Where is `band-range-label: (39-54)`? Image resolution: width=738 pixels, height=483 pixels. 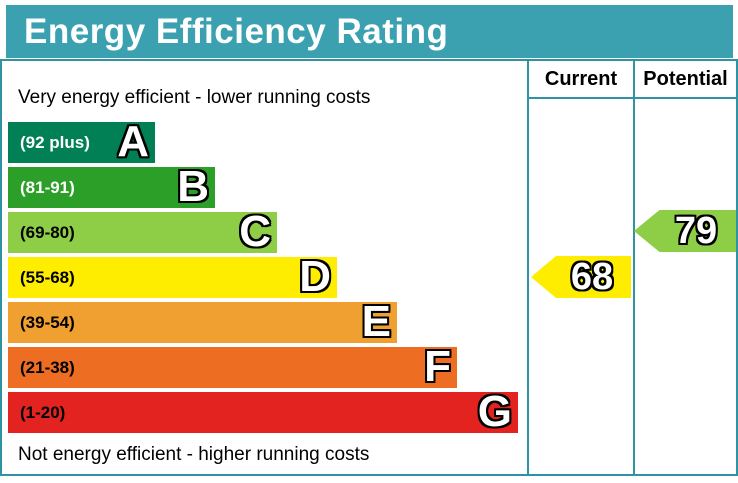 band-range-label: (39-54) is located at coordinates (47, 322).